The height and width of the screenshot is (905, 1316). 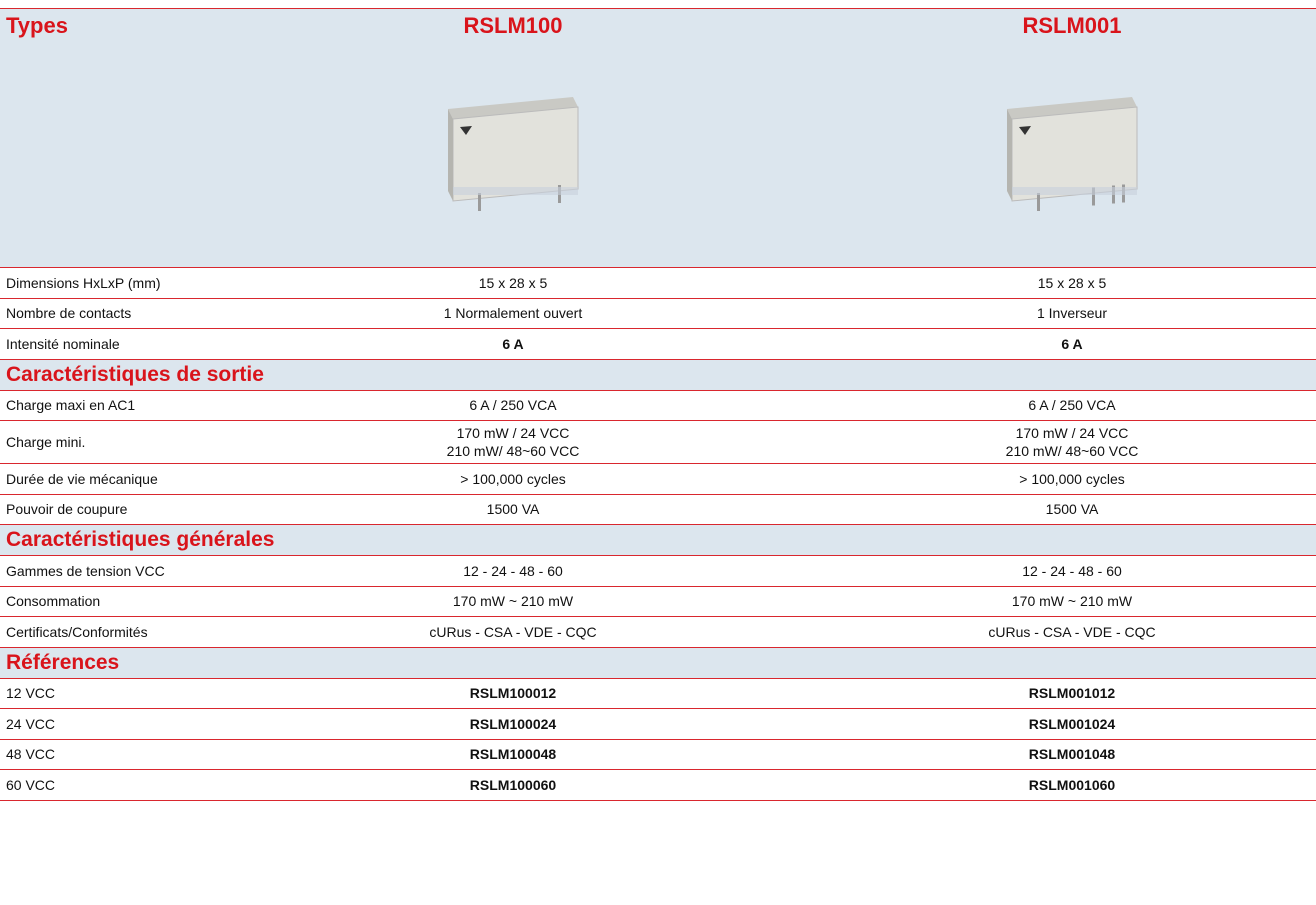 I want to click on header-column: RSLM100, so click(x=513, y=25).